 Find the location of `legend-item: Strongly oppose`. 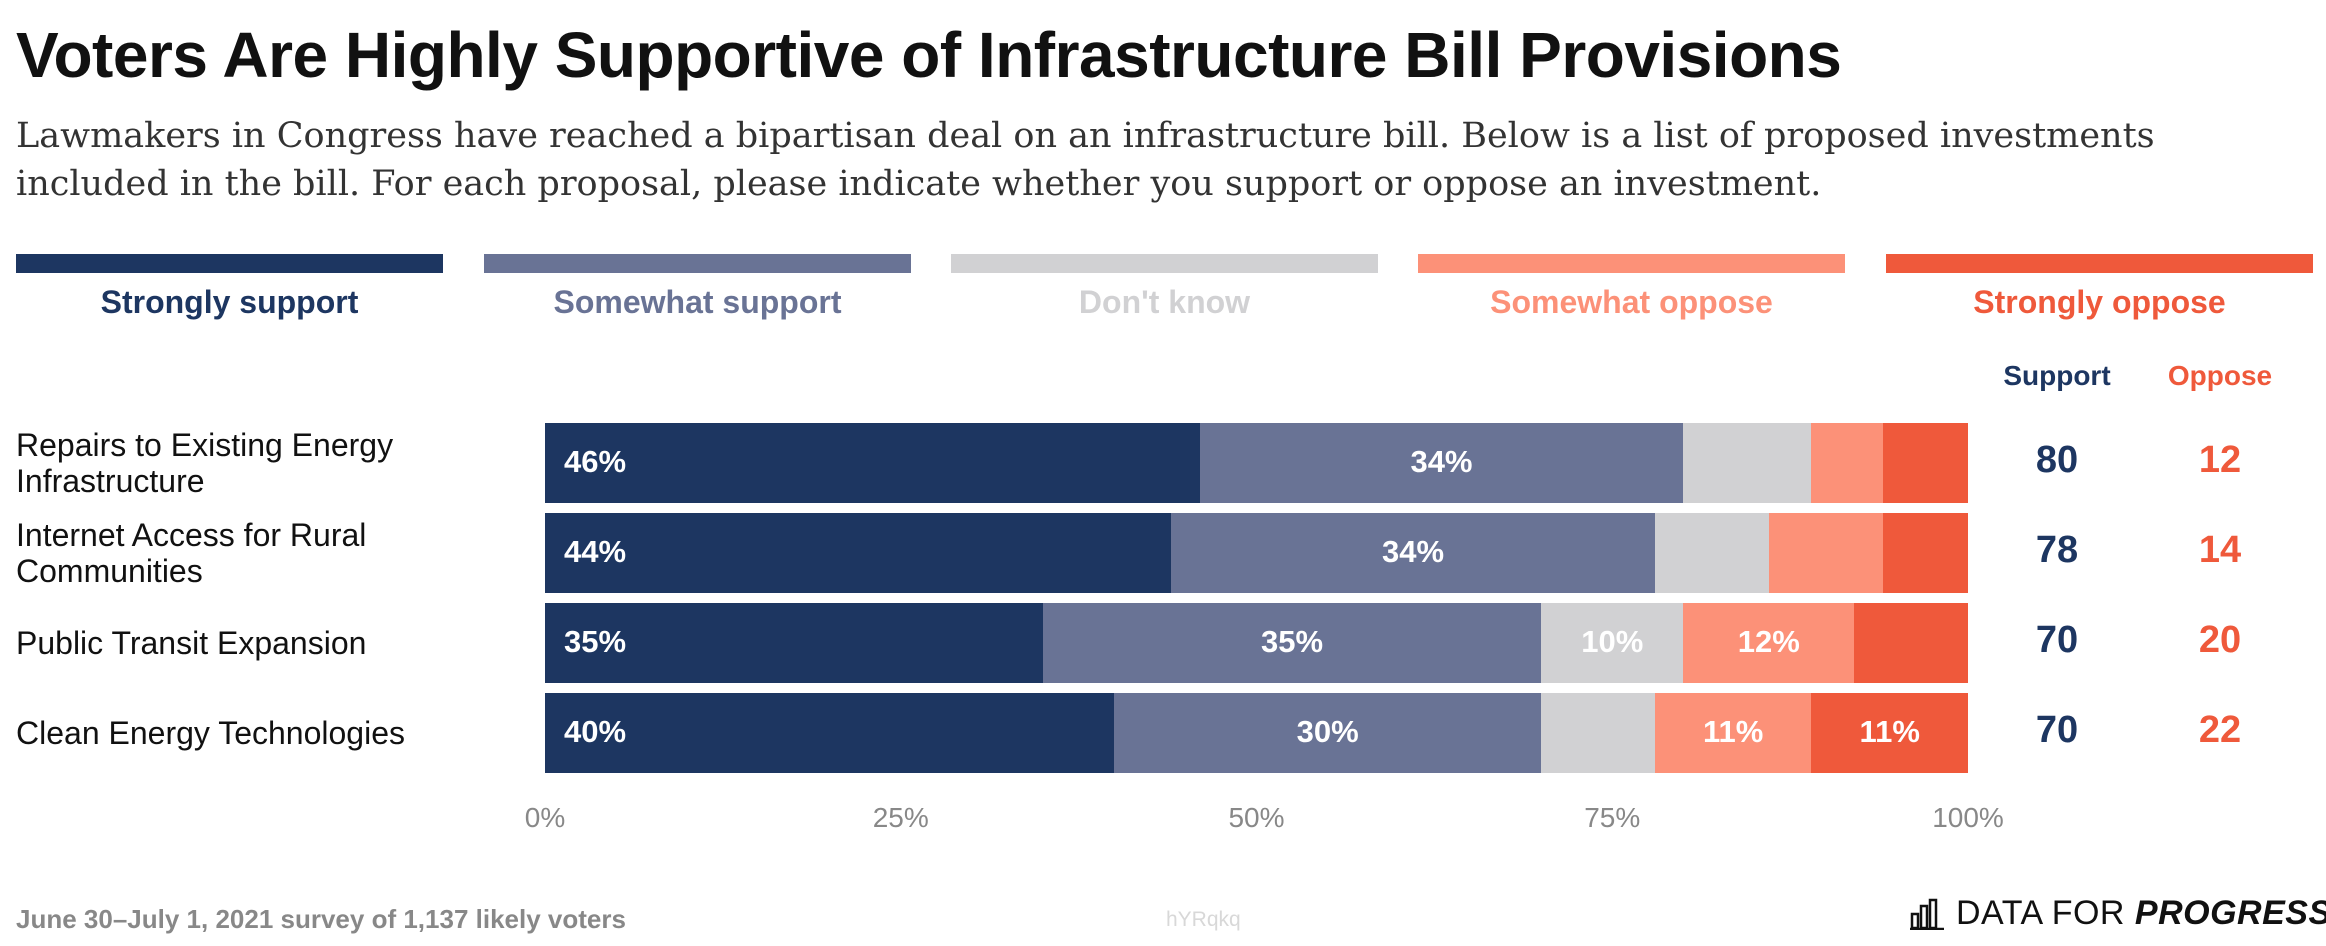

legend-item: Strongly oppose is located at coordinates (2099, 289).